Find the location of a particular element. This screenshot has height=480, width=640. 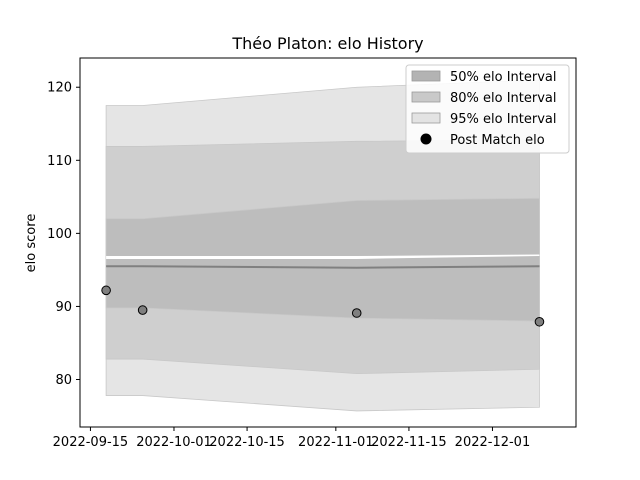

legend-box is located at coordinates (487, 109).